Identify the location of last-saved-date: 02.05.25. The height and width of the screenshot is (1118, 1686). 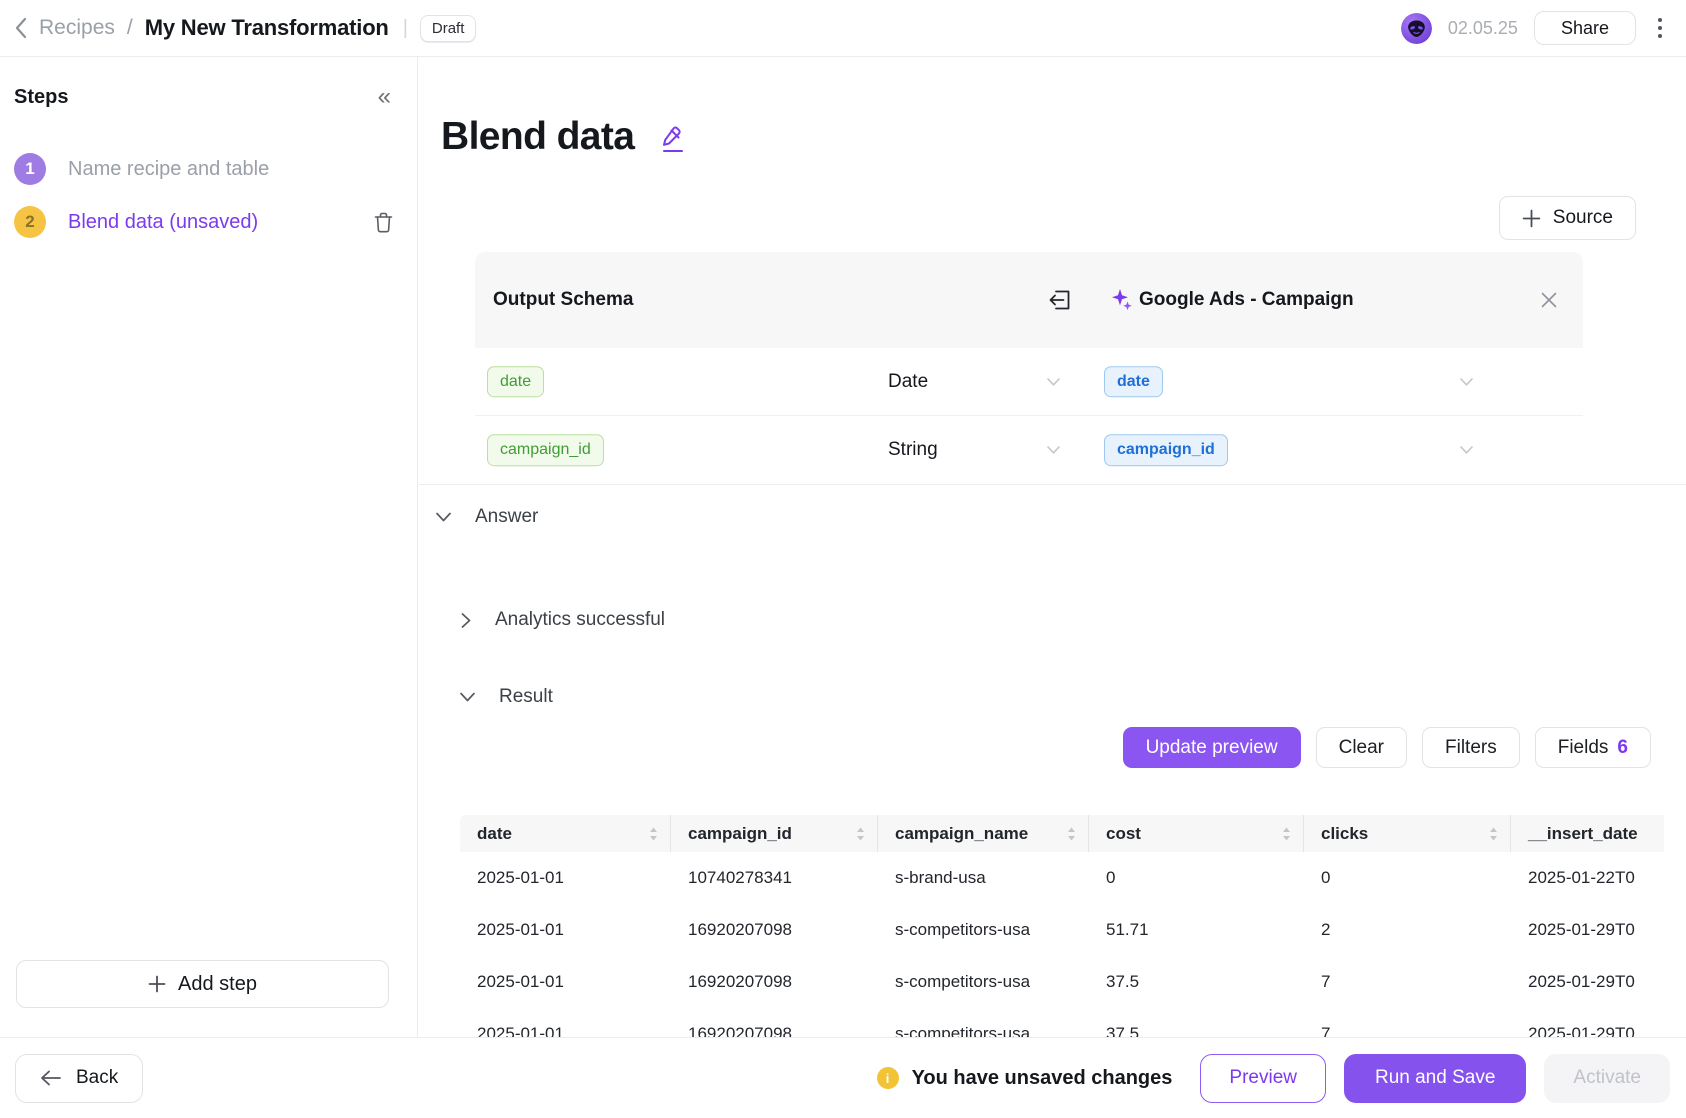
(1482, 27).